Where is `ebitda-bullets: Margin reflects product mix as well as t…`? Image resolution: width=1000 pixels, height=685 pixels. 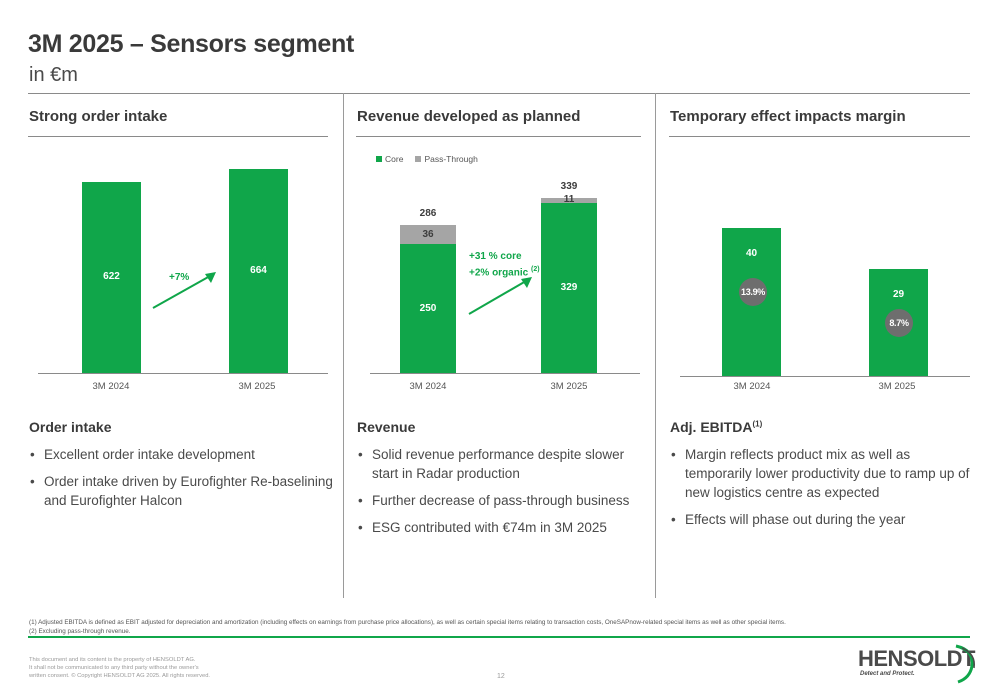 ebitda-bullets: Margin reflects product mix as well as t… is located at coordinates (820, 491).